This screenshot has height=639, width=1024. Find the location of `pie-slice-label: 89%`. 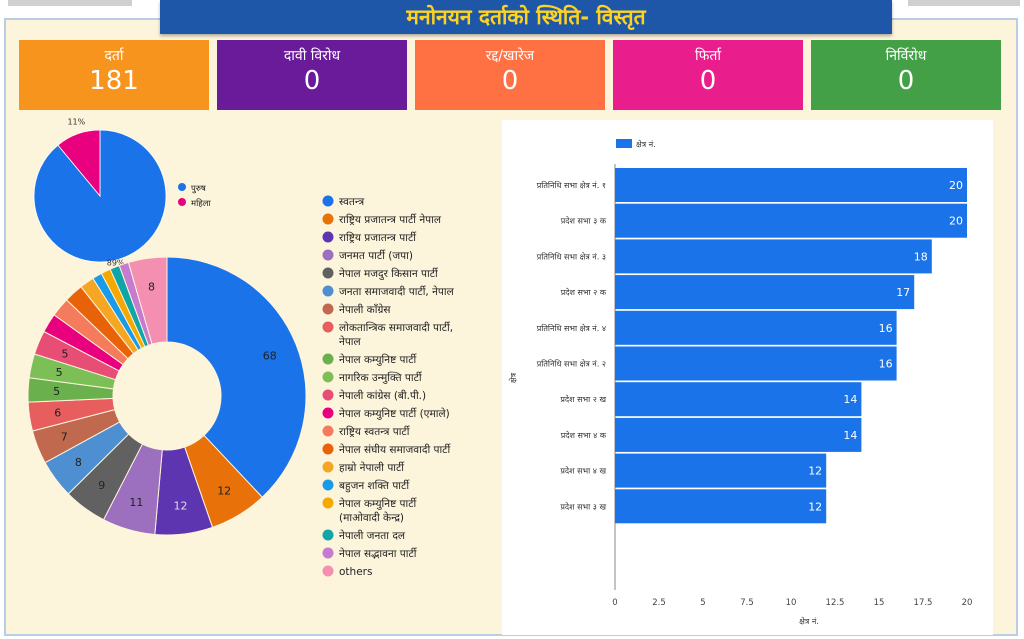

pie-slice-label: 89% is located at coordinates (116, 262).